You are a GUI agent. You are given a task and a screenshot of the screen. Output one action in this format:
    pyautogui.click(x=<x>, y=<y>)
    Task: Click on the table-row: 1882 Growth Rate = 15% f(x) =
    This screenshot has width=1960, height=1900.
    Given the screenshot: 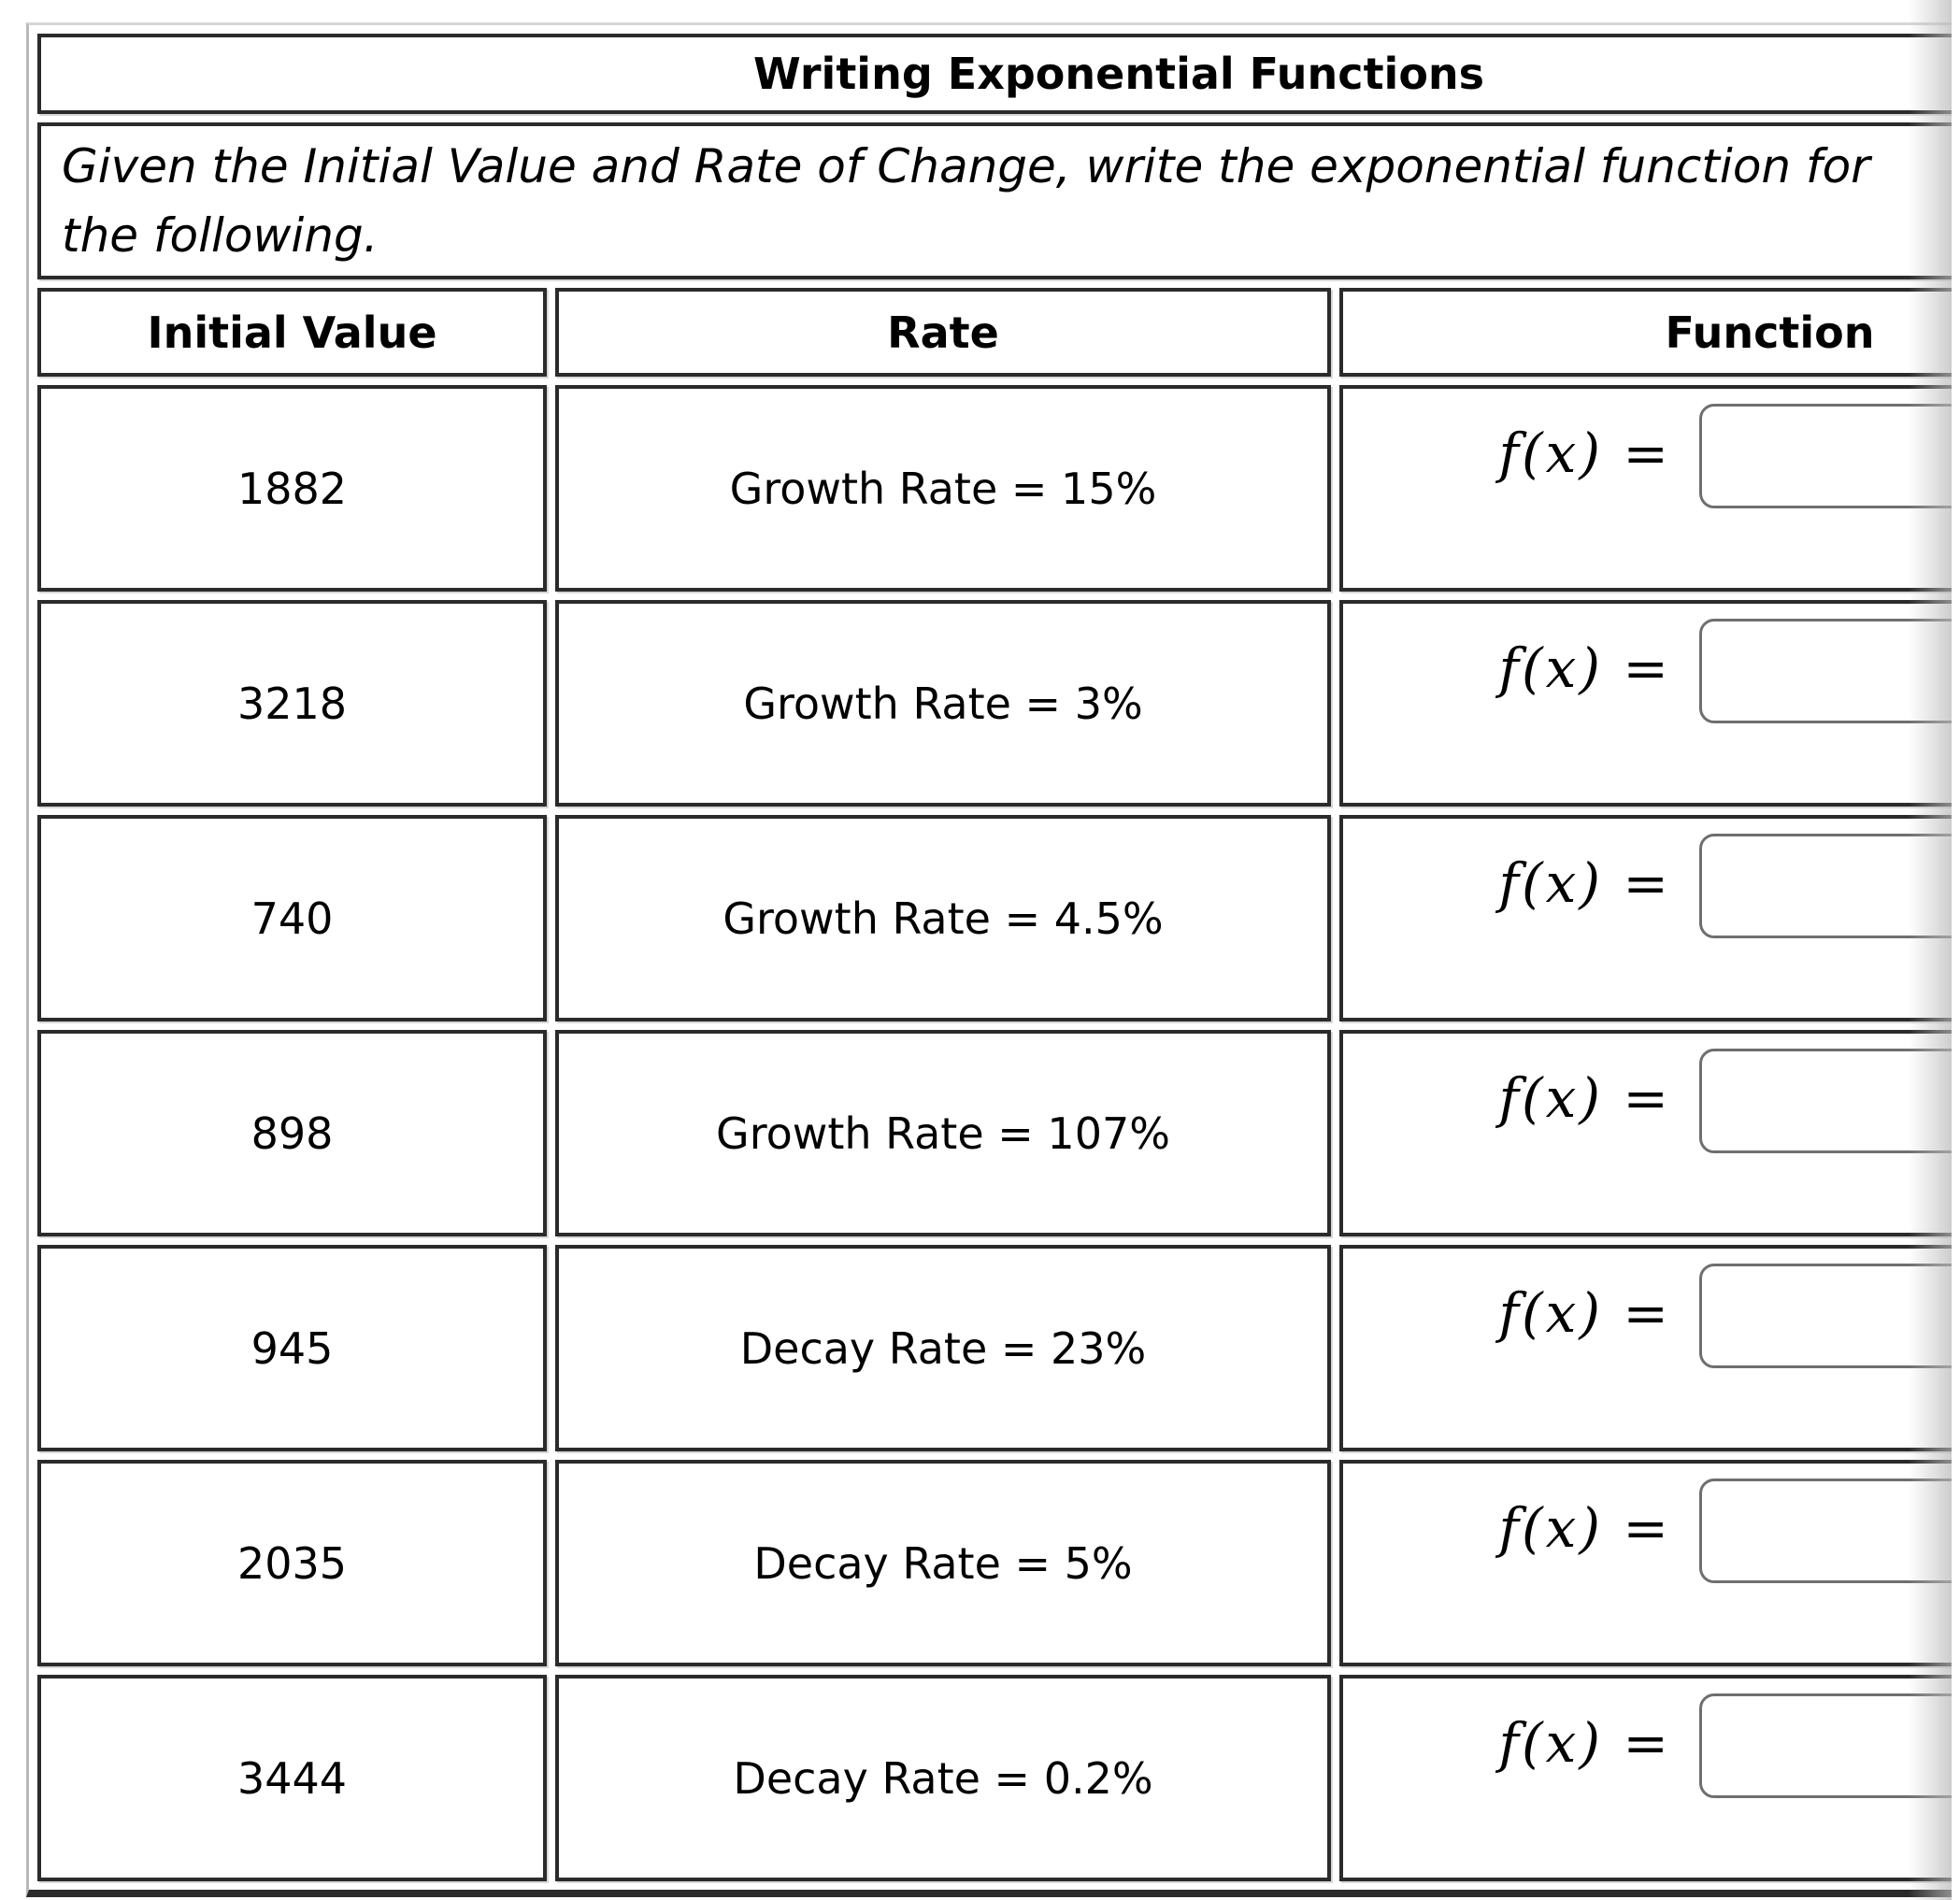 What is the action you would take?
    pyautogui.click(x=998, y=489)
    